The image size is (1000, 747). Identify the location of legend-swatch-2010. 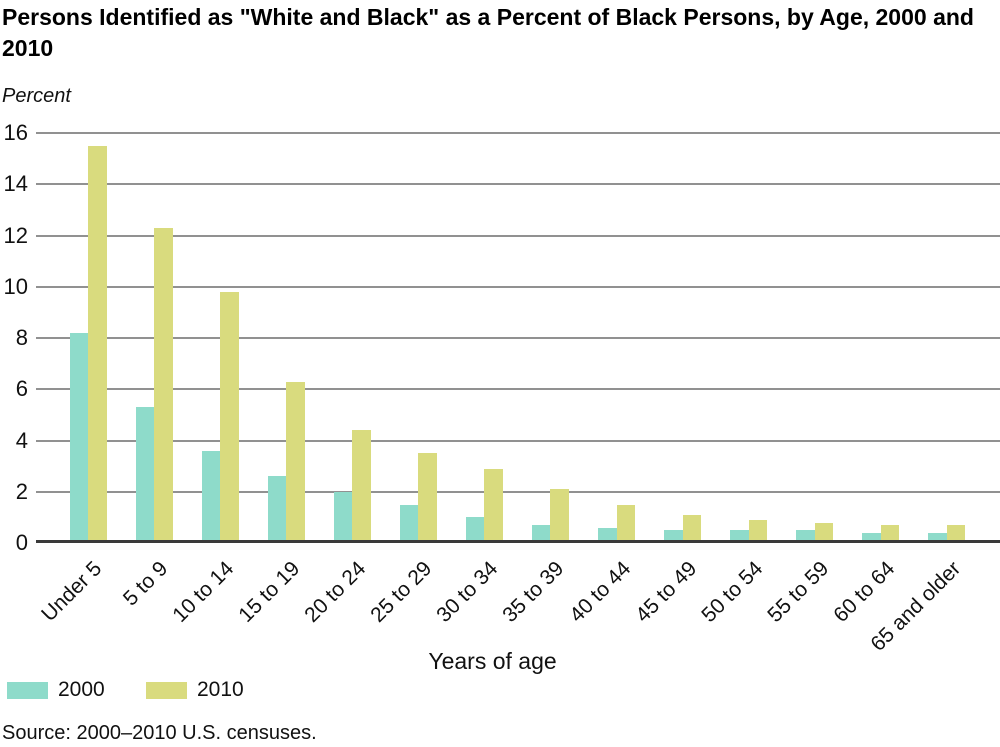
(166, 690).